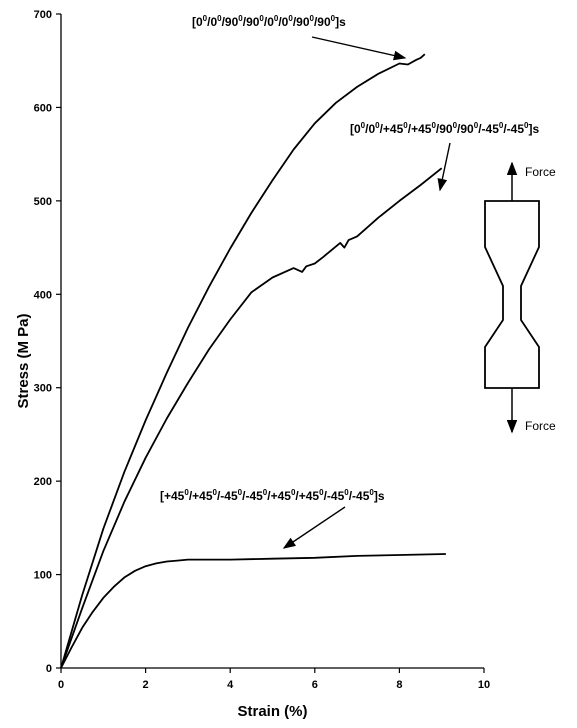  I want to click on y-tick-label: 200, so click(43, 482).